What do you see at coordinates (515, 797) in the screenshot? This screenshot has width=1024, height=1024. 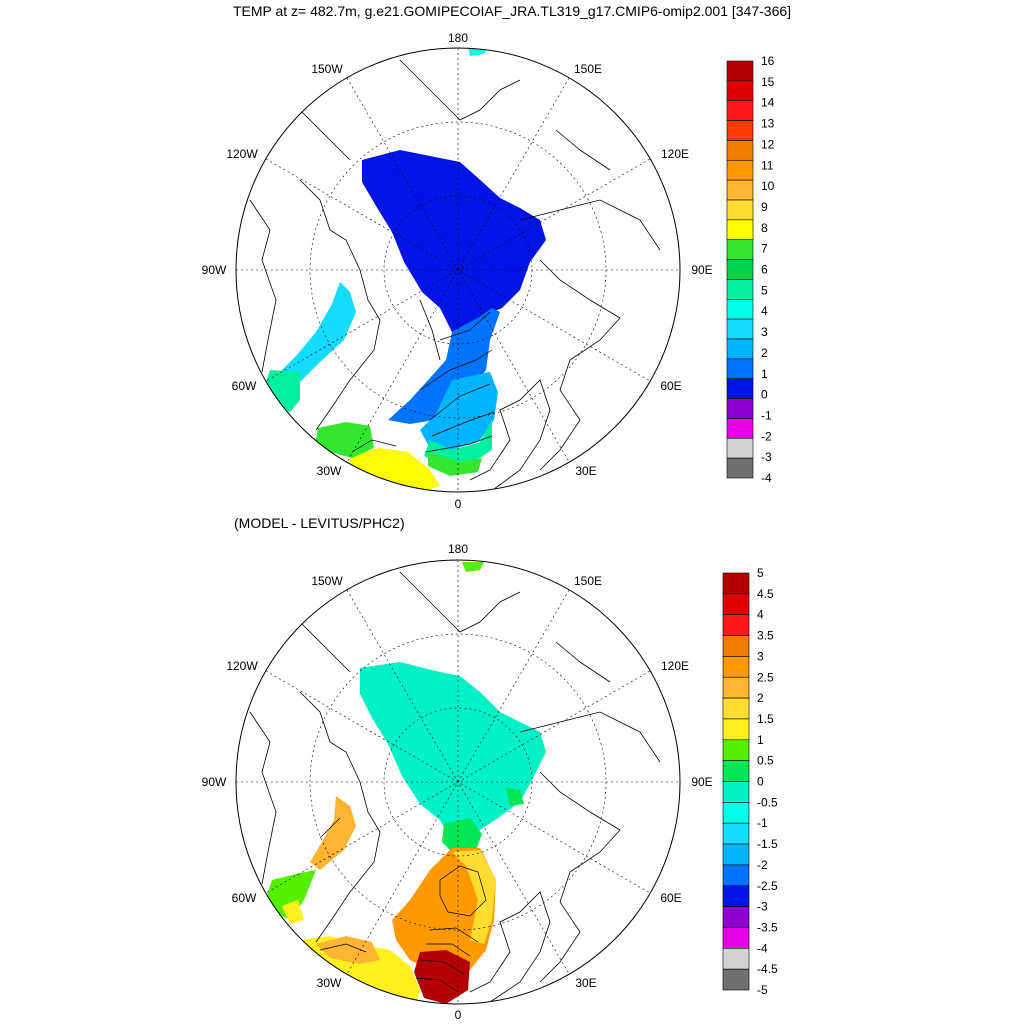 I see `bottom-field-kara-green` at bounding box center [515, 797].